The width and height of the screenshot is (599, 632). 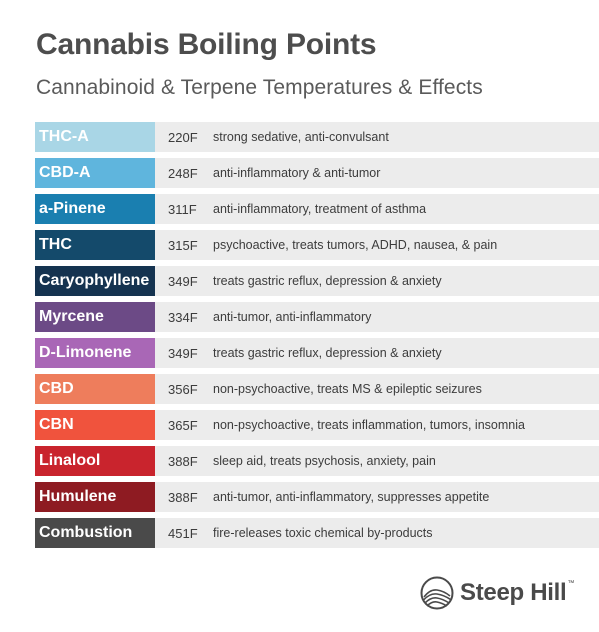 I want to click on effect-description: anti-inflammatory, treatment of asthma, so click(x=320, y=209).